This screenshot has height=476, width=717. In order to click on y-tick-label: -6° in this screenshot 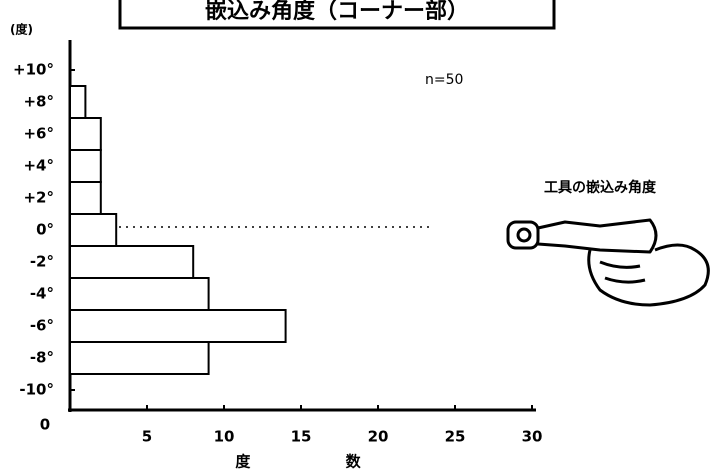, I will do `click(42, 326)`.